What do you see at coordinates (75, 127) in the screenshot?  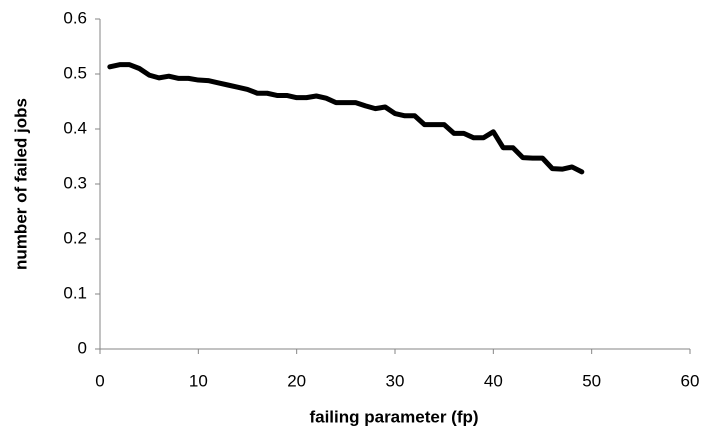 I see `y-tick-label: 0.4` at bounding box center [75, 127].